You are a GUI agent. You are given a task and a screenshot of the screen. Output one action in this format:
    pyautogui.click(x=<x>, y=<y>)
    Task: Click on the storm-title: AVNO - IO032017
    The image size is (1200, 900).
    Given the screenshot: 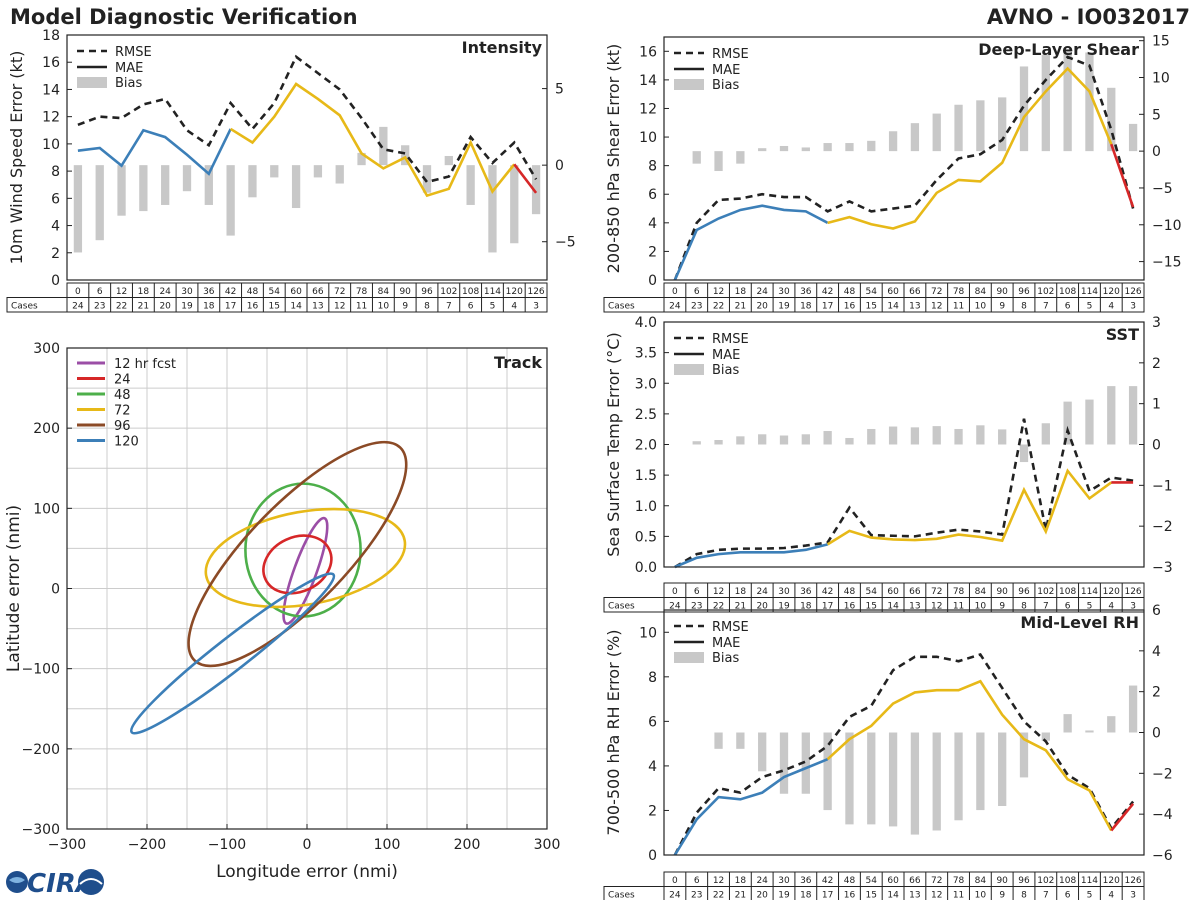 What is the action you would take?
    pyautogui.click(x=1088, y=17)
    